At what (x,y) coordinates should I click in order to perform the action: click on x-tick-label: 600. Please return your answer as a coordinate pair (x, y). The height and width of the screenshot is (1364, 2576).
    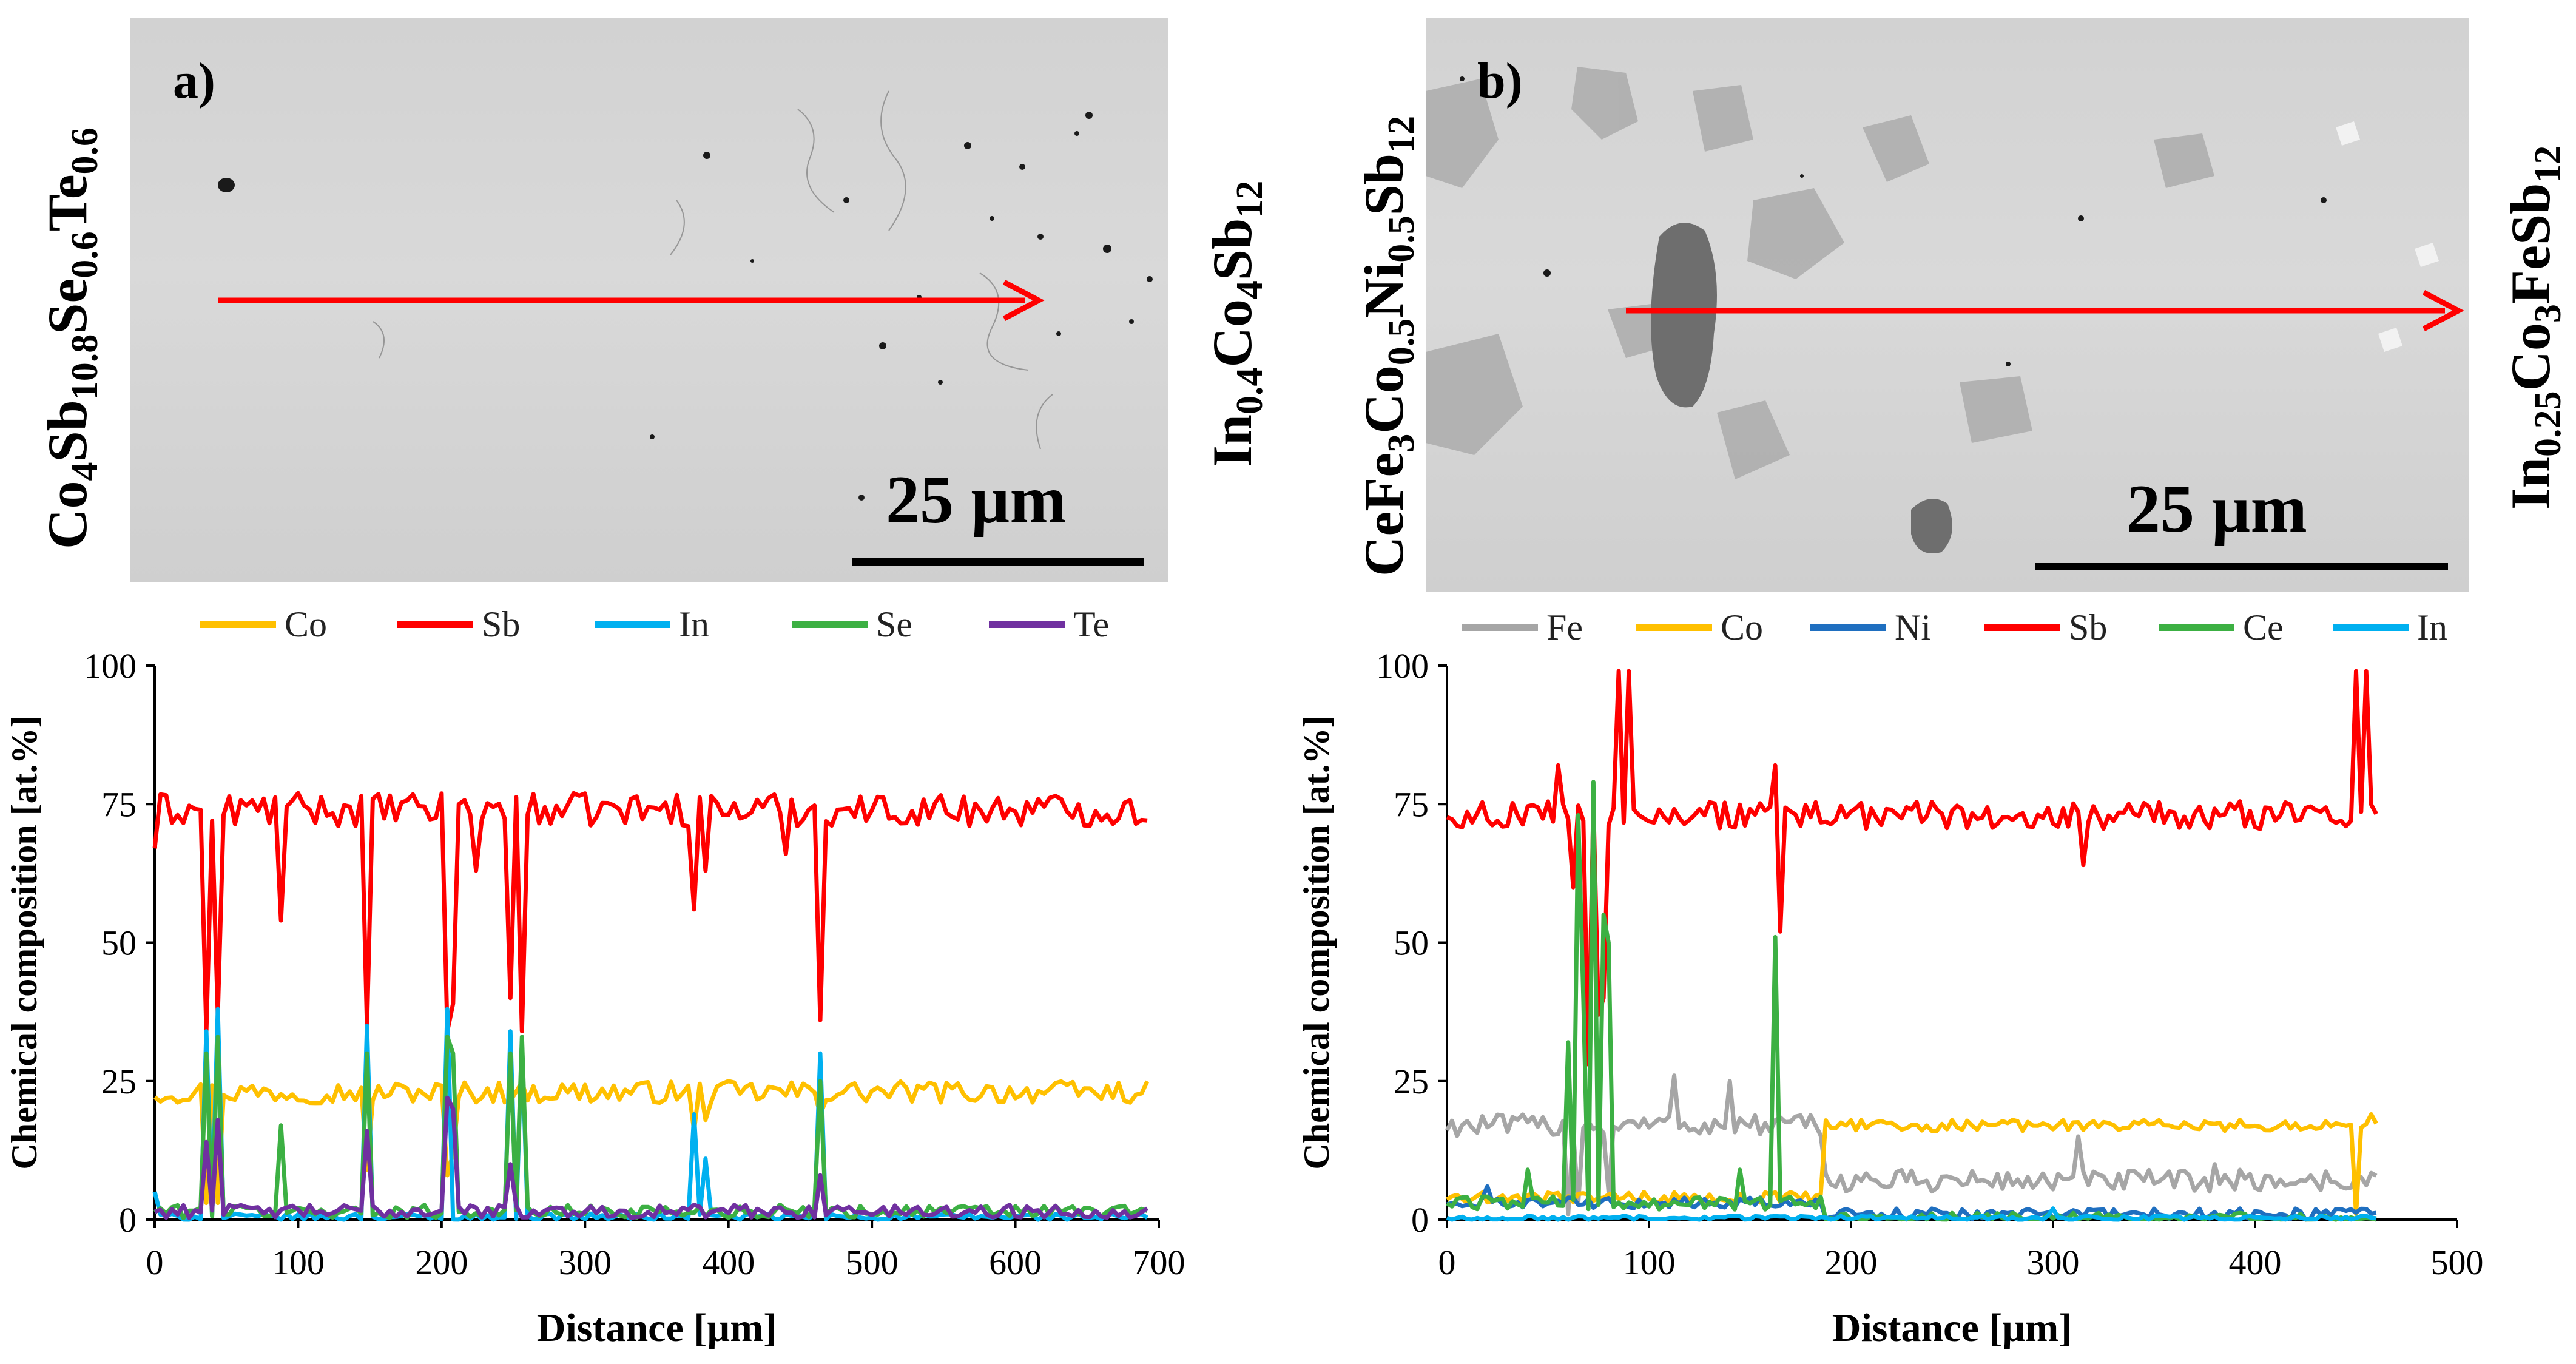
    Looking at the image, I should click on (1016, 1263).